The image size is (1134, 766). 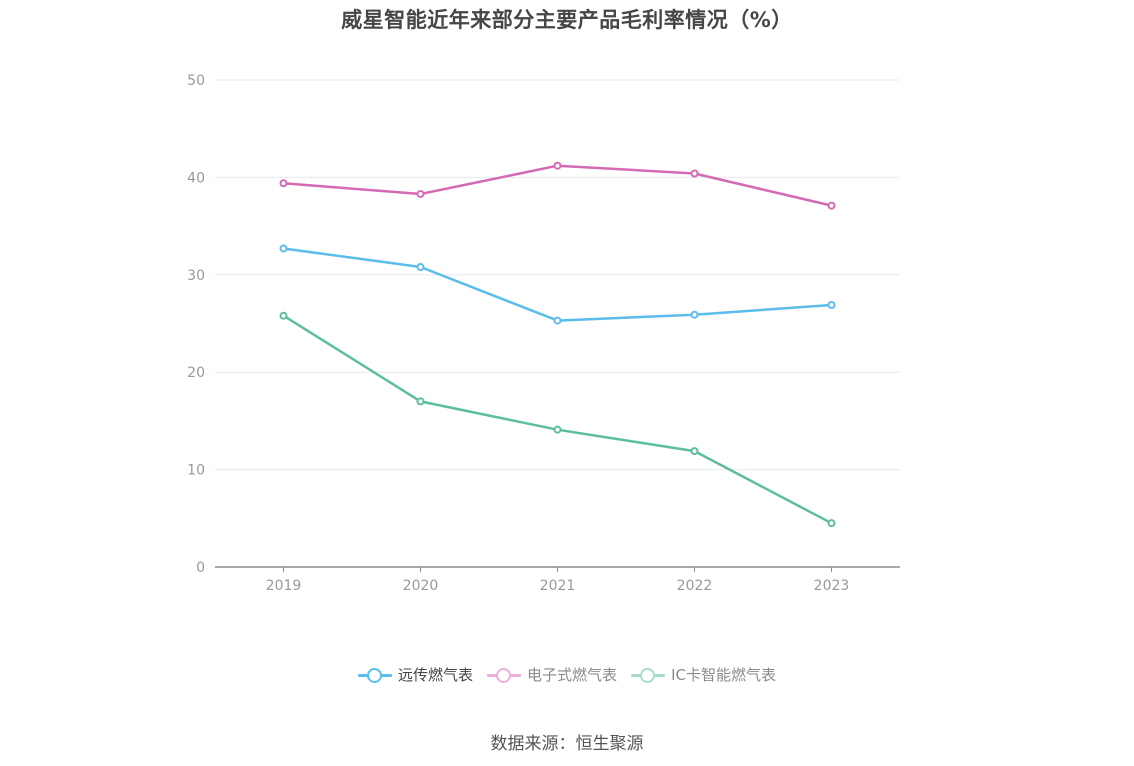 What do you see at coordinates (196, 81) in the screenshot?
I see `y-tick-label: 50` at bounding box center [196, 81].